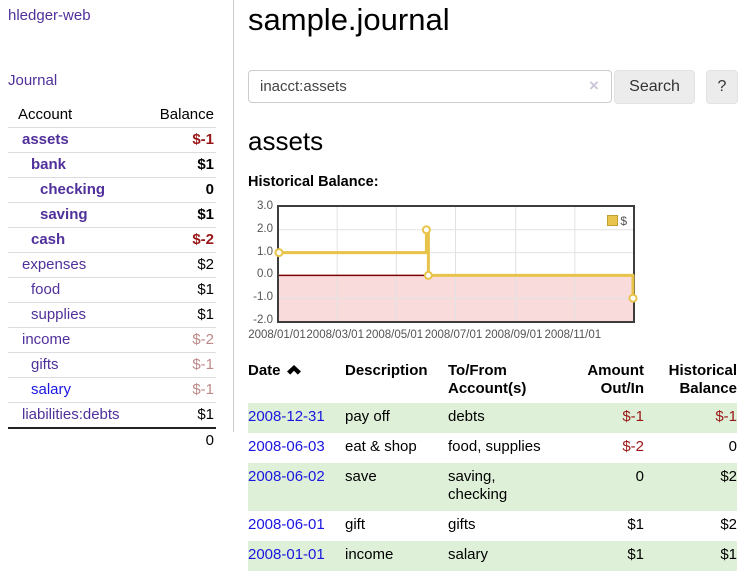  Describe the element at coordinates (177, 190) in the screenshot. I see `account-balance: 0` at that location.